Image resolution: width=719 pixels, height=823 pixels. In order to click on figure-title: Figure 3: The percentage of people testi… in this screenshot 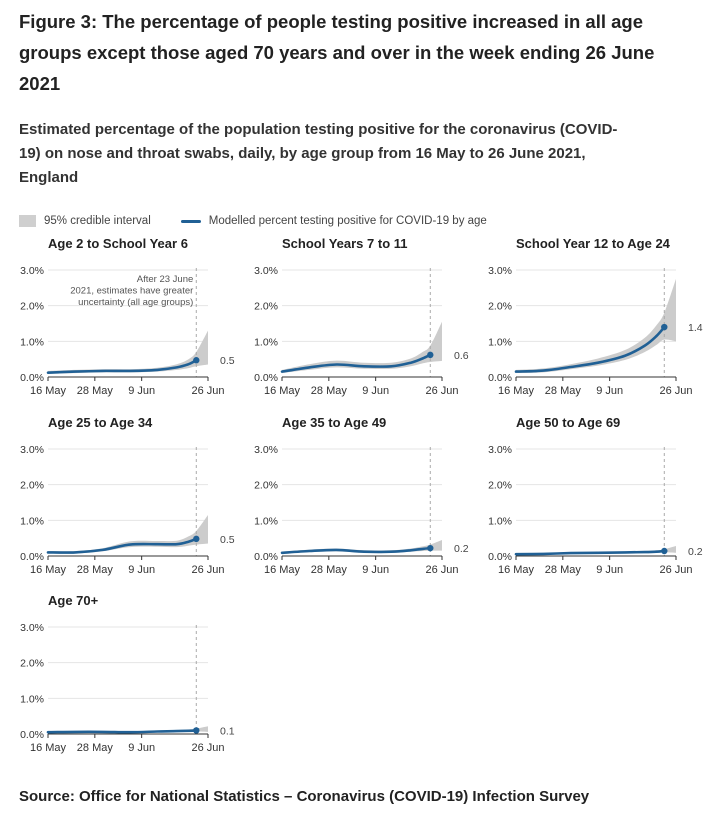, I will do `click(337, 52)`.